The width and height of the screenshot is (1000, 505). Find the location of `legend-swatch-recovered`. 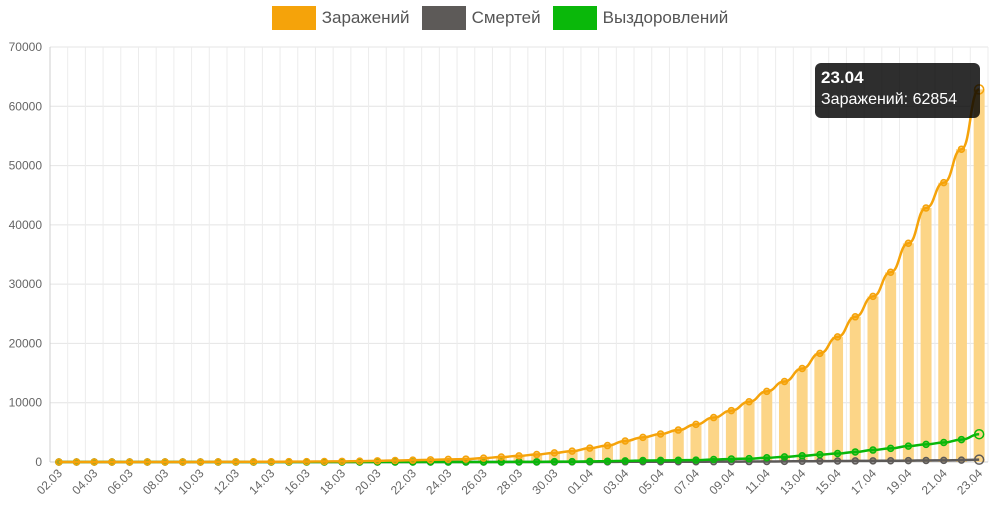

legend-swatch-recovered is located at coordinates (575, 18).